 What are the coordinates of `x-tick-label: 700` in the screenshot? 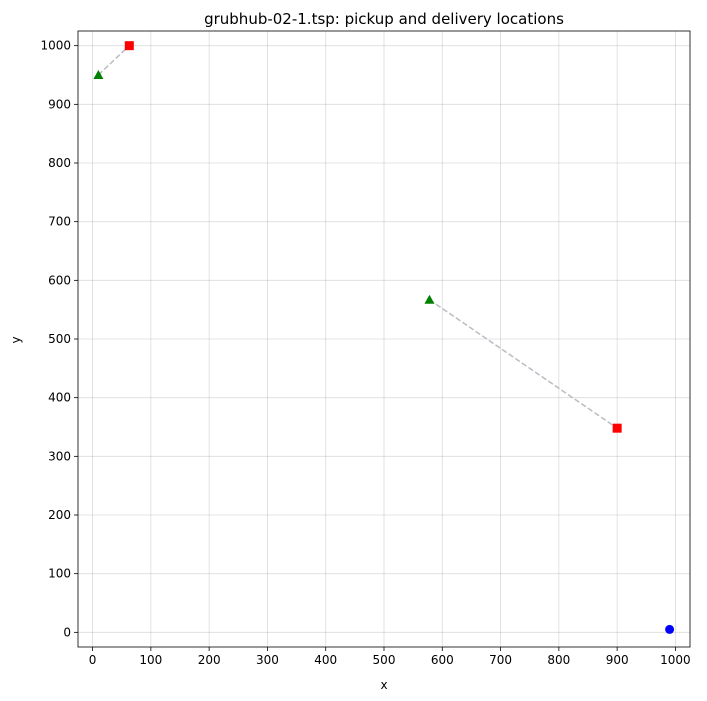 It's located at (500, 660).